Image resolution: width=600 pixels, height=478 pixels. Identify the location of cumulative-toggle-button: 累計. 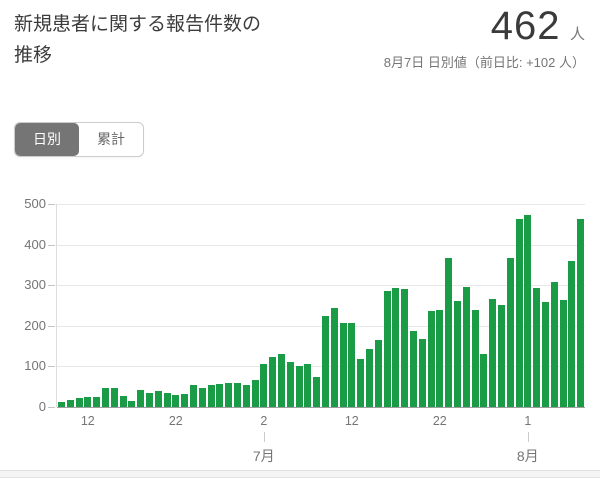
(111, 139).